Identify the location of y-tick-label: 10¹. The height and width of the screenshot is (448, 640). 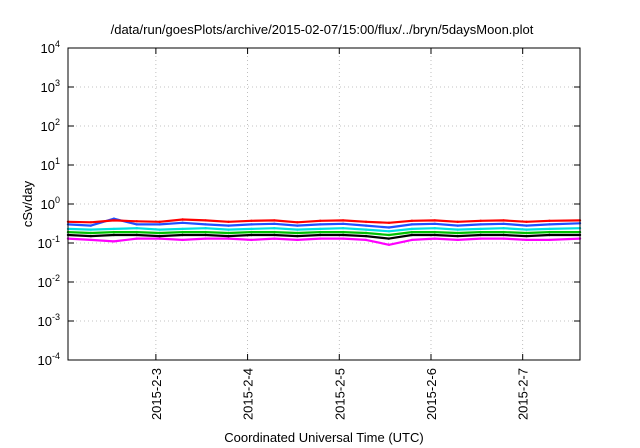
(50, 164).